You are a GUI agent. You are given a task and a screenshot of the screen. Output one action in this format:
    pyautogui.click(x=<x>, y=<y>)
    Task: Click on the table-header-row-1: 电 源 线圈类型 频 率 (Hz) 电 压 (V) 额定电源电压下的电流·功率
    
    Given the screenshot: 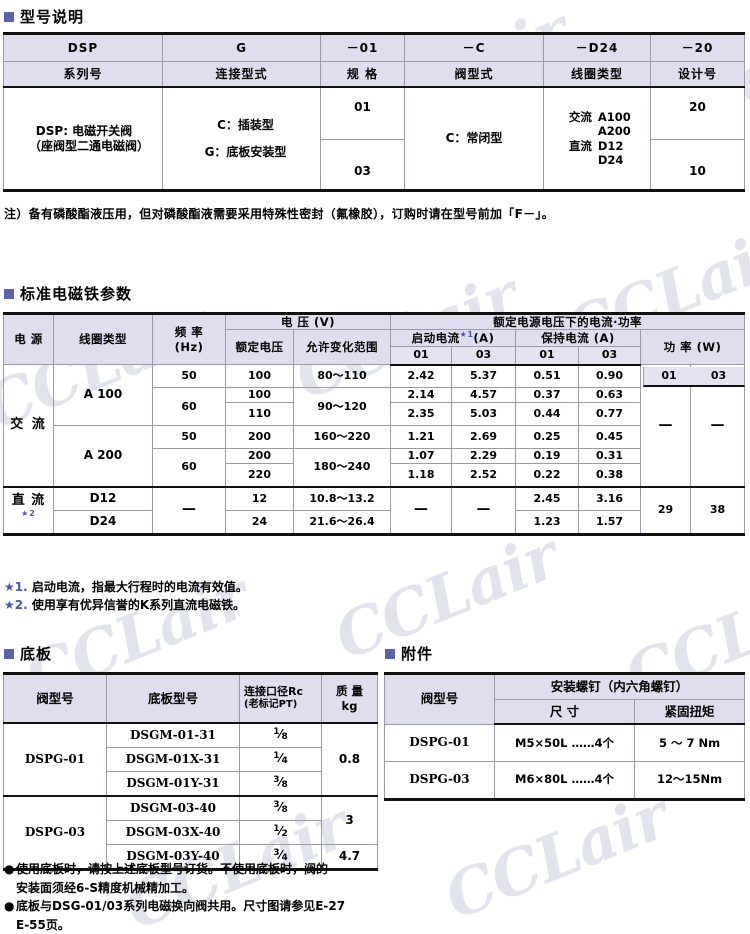 What is the action you would take?
    pyautogui.click(x=374, y=338)
    